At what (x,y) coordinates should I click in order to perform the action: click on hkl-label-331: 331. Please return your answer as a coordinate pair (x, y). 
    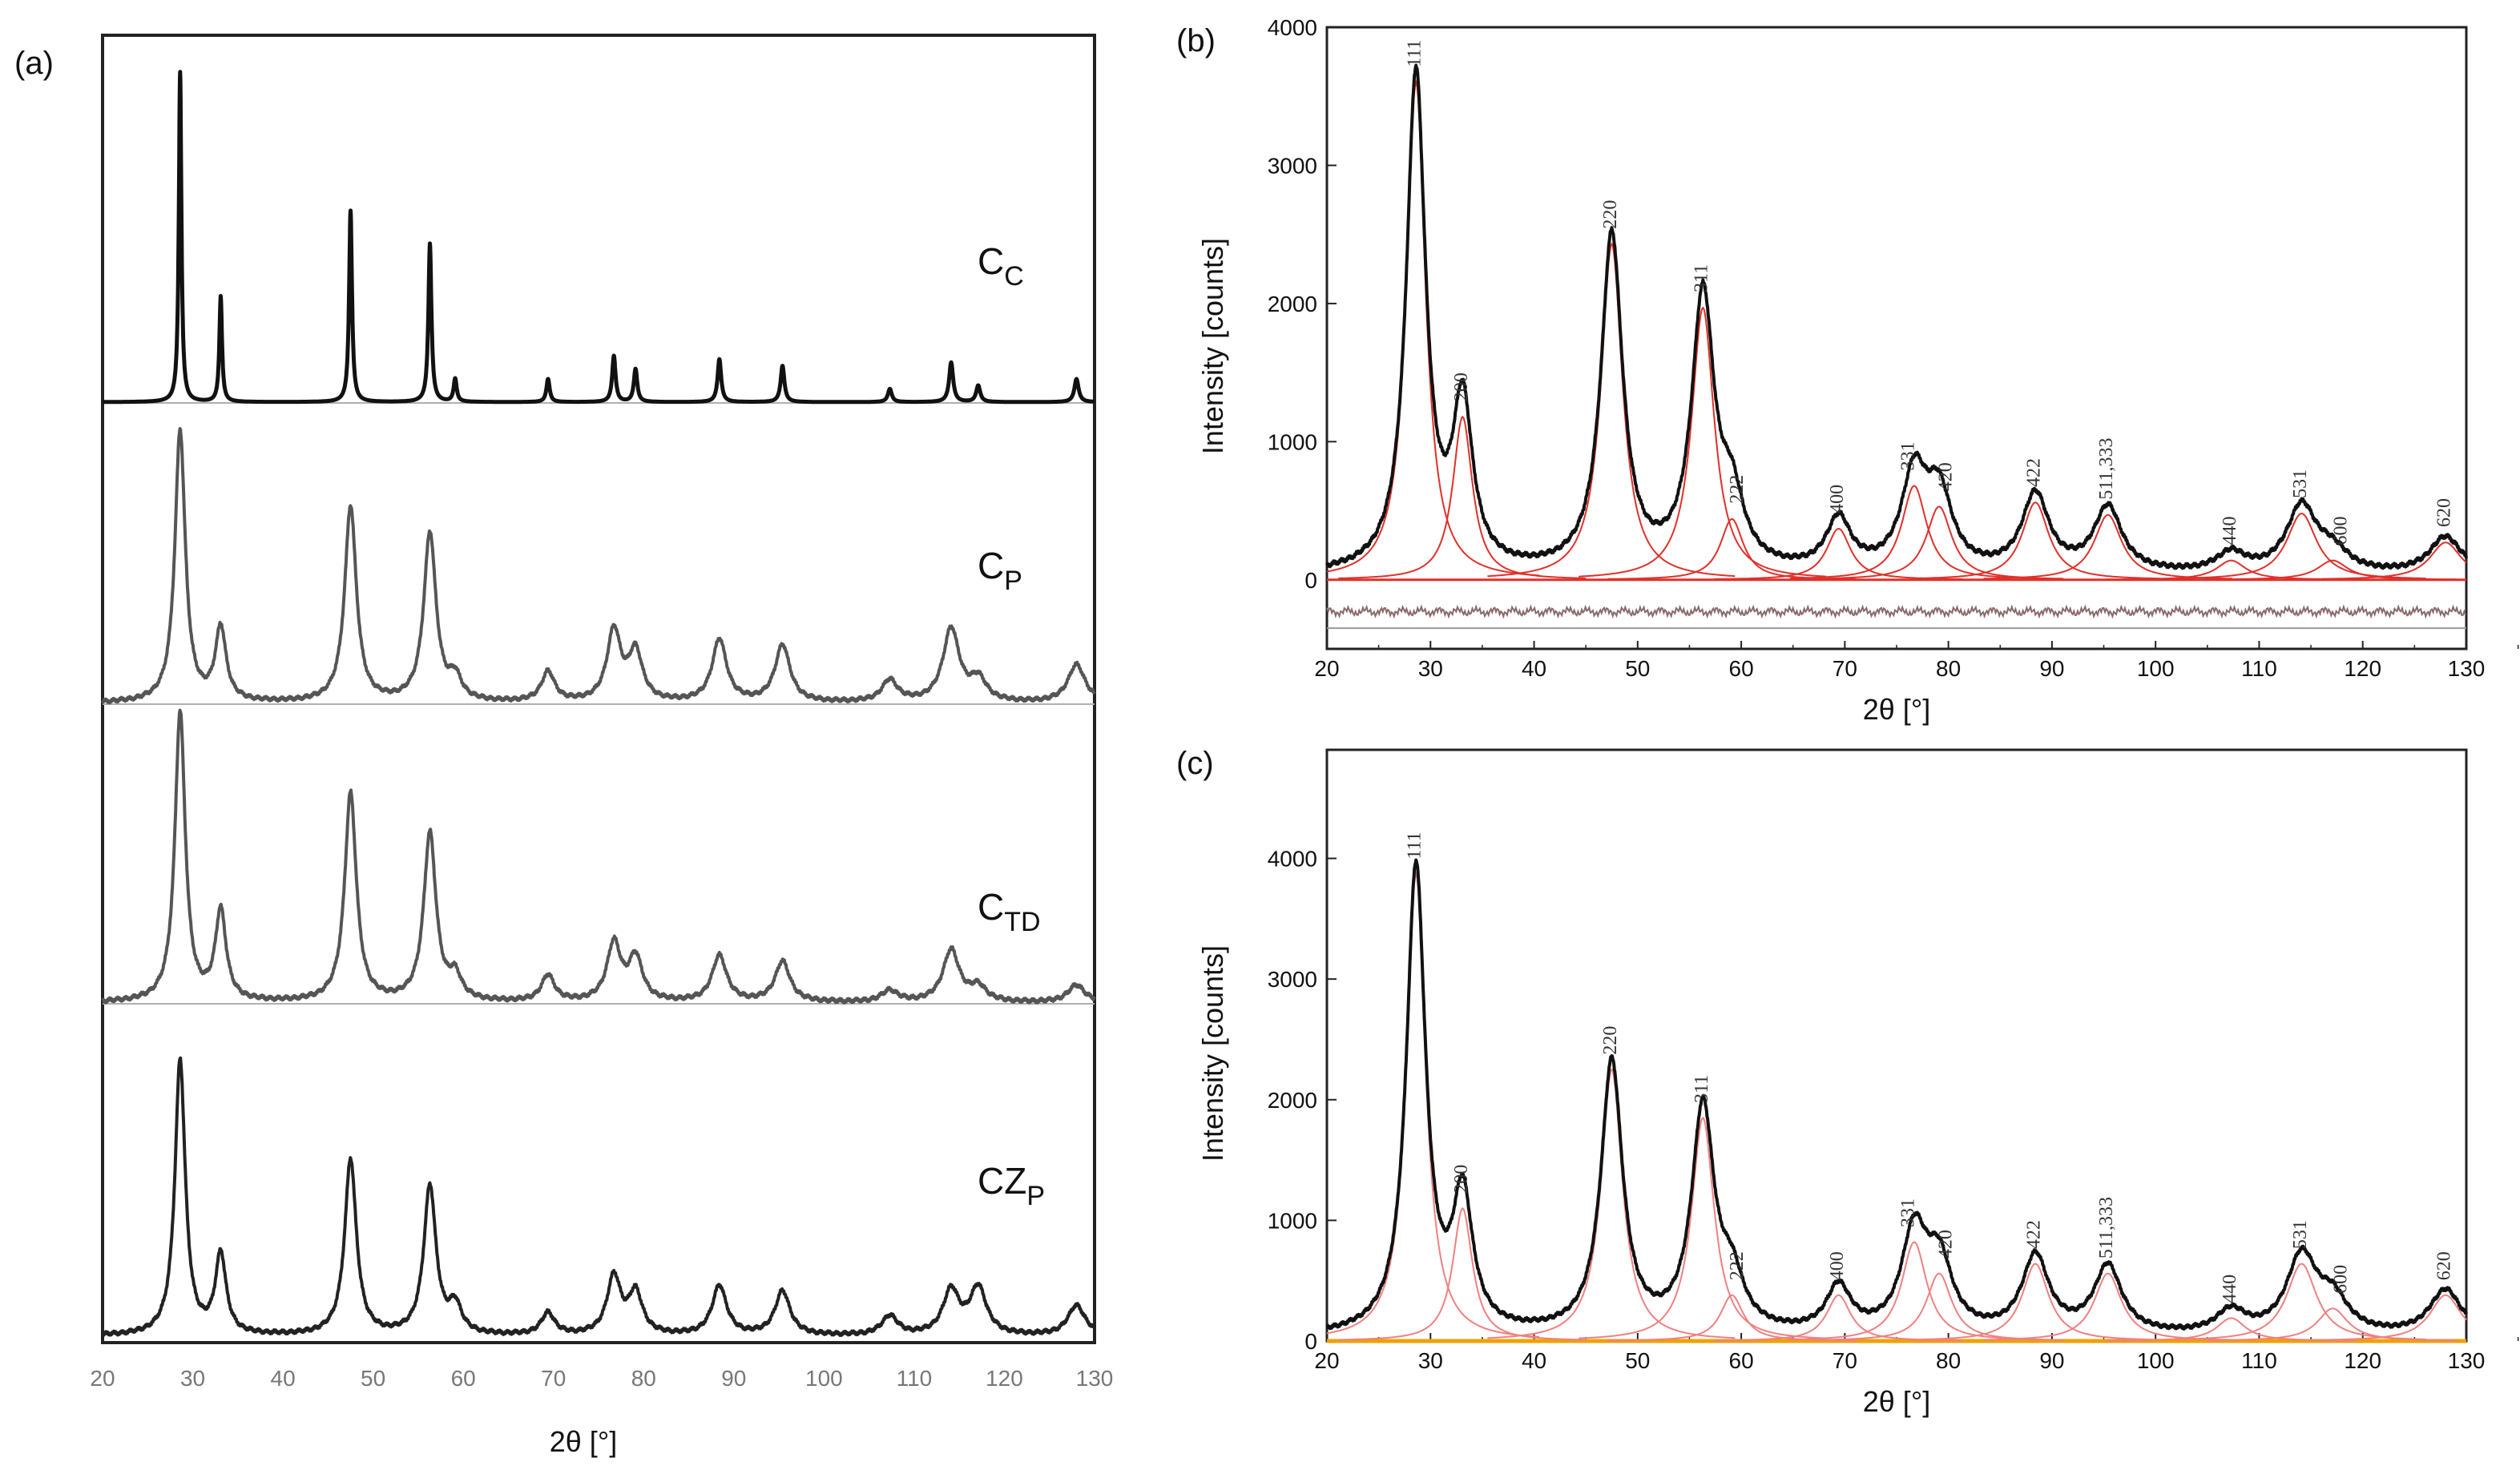
    Looking at the image, I should click on (1907, 1212).